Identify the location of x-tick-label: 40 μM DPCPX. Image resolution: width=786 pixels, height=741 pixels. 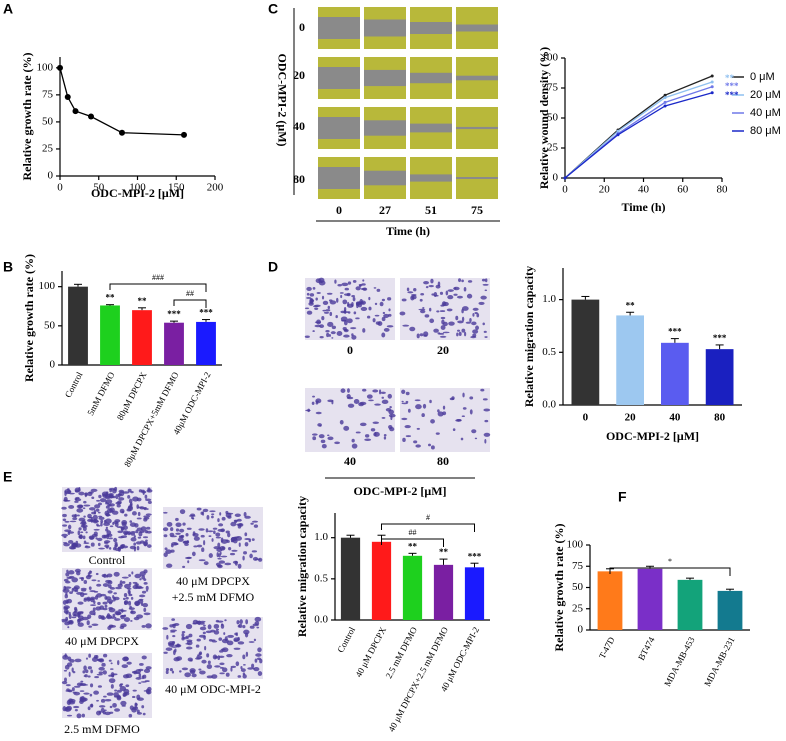
(370, 652).